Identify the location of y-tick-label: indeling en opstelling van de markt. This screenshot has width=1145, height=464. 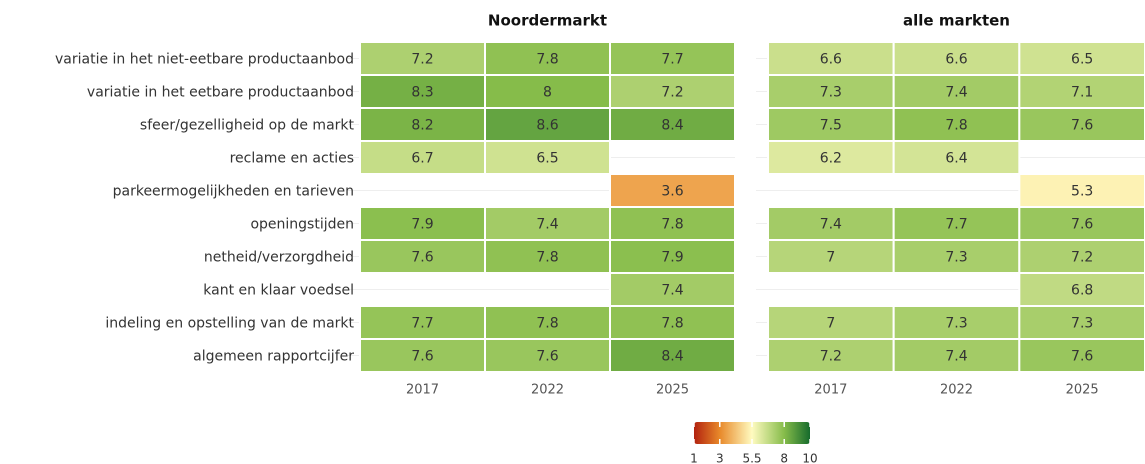
(229, 324).